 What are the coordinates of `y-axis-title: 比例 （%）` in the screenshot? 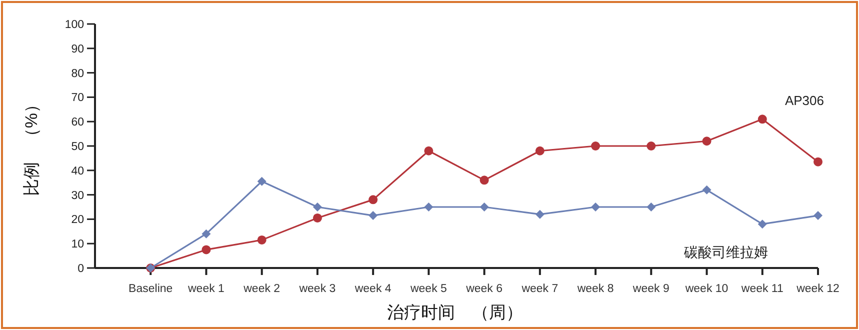 It's located at (31, 146).